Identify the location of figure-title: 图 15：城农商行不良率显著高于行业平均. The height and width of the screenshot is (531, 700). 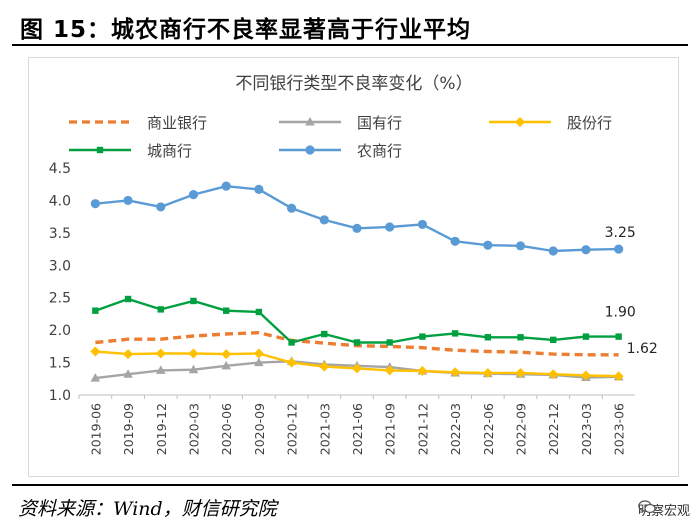
(246, 30).